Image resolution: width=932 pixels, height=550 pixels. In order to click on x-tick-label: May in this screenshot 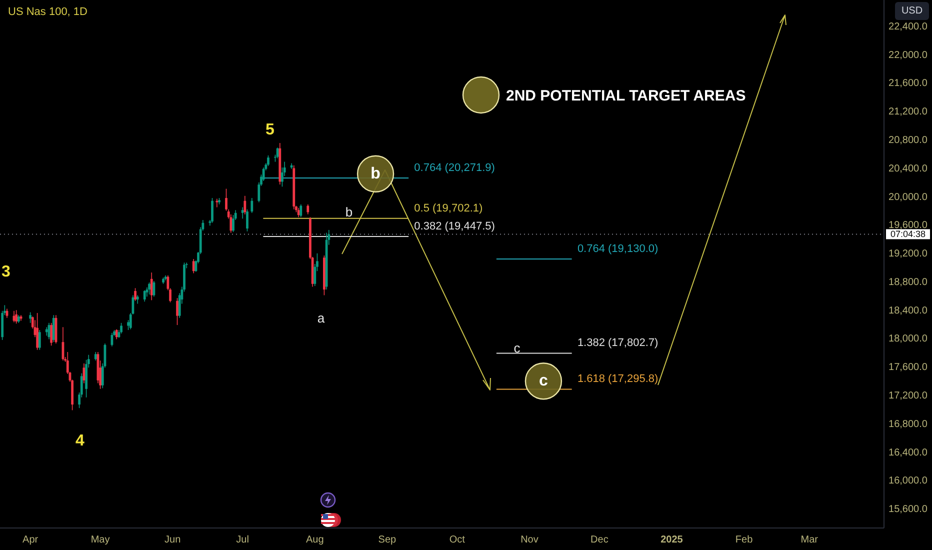, I will do `click(100, 540)`.